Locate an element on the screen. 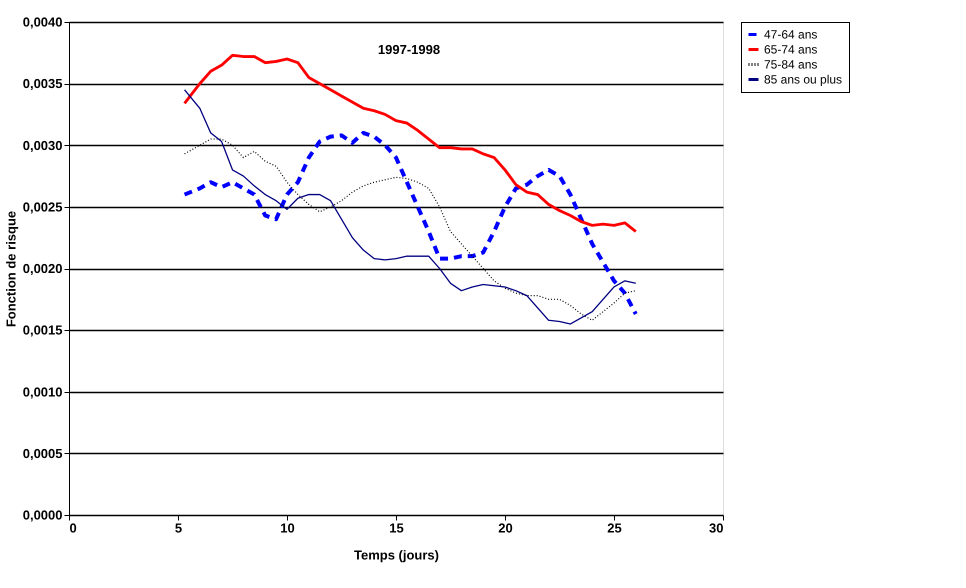 The height and width of the screenshot is (588, 966). y-tick-label: 0,0040 is located at coordinates (42, 22).